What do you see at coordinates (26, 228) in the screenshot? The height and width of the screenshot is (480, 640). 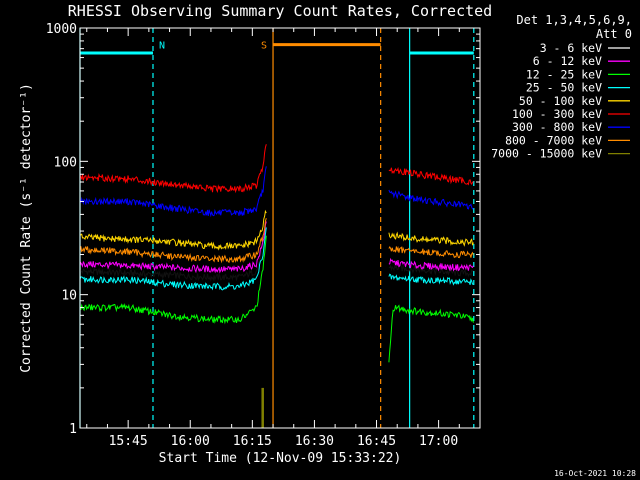 I see `y-axis-label: Corrected Count Rate (s⁻¹ detector⁻¹)` at bounding box center [26, 228].